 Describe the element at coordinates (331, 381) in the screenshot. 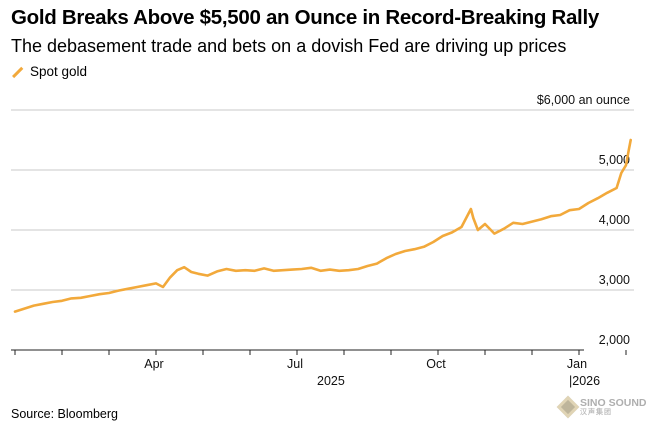

I see `year-label-0: 2025` at that location.